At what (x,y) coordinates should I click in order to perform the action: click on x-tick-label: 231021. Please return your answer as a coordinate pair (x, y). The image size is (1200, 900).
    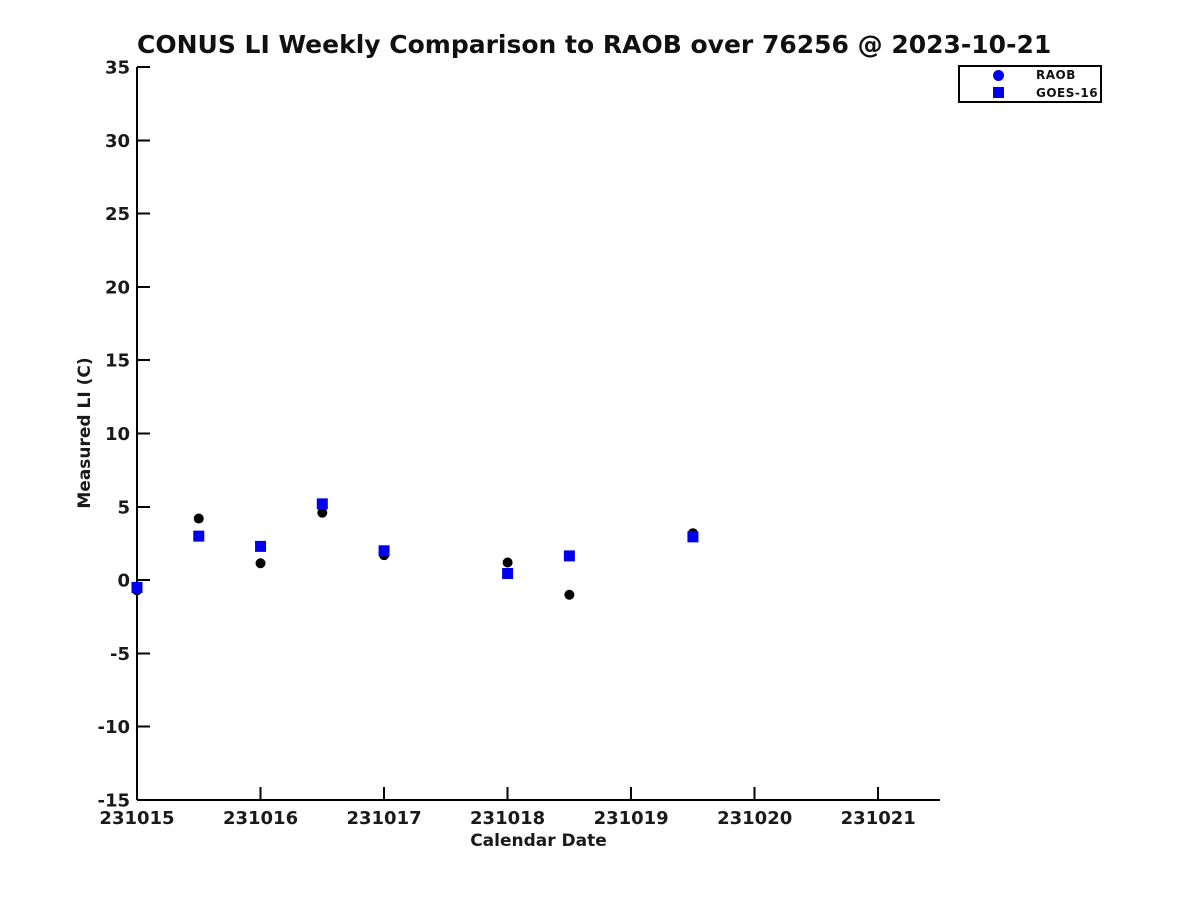
    Looking at the image, I should click on (878, 818).